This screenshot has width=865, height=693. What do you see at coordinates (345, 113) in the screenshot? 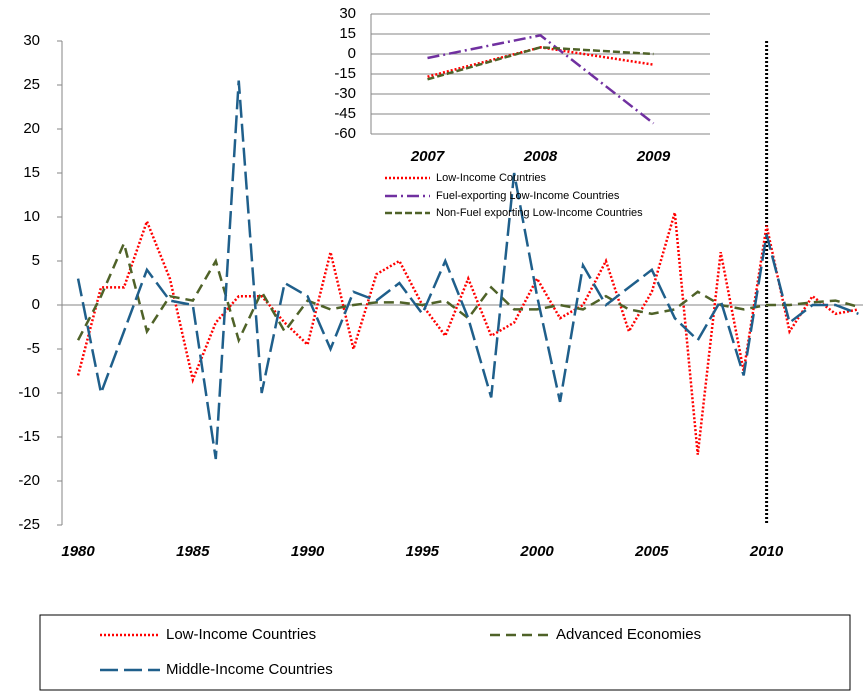
I see `y-tick-label: -45` at bounding box center [345, 113].